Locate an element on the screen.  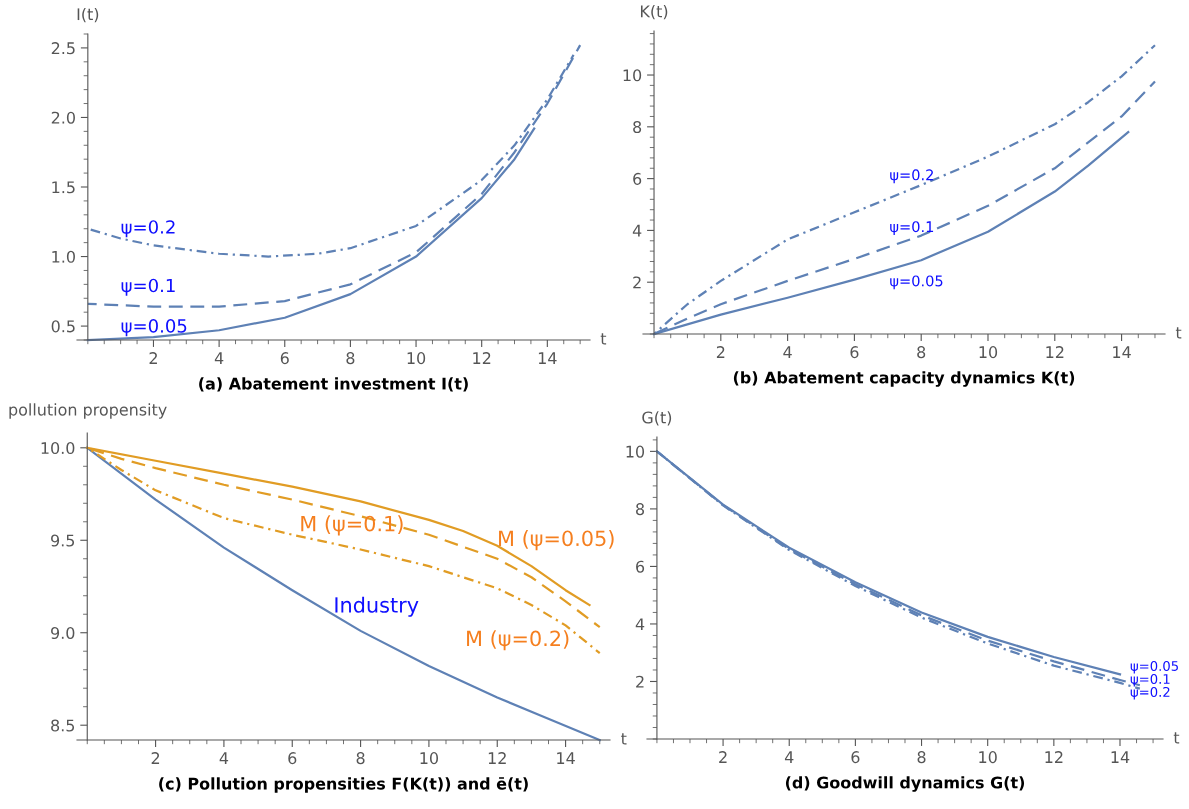
text: (b) Abatement capacity dynamics K(t) is located at coordinates (904, 379).